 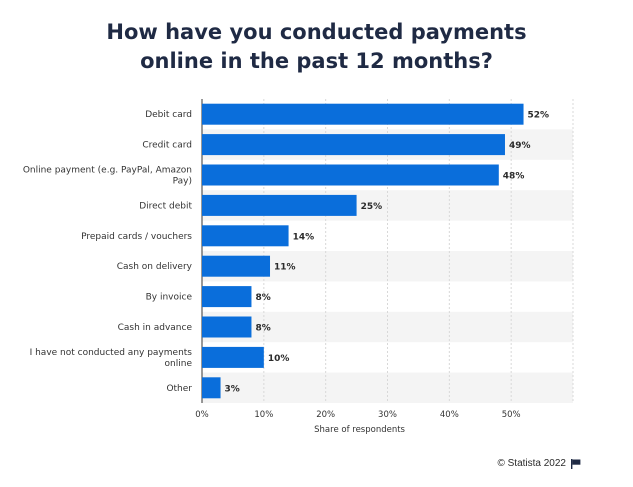 I want to click on value-label: 48%, so click(x=514, y=177).